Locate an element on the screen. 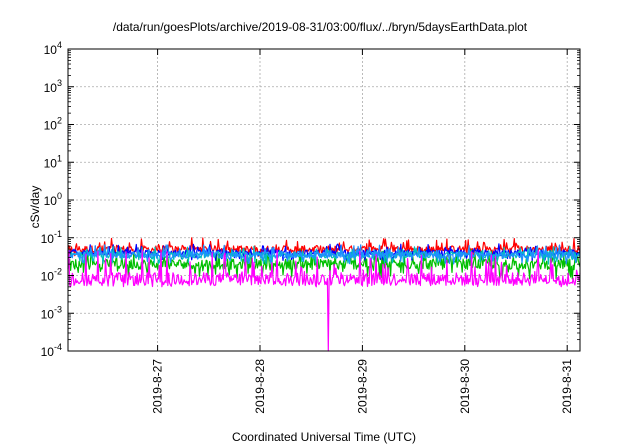  y-tick-label: 10² is located at coordinates (53, 124).